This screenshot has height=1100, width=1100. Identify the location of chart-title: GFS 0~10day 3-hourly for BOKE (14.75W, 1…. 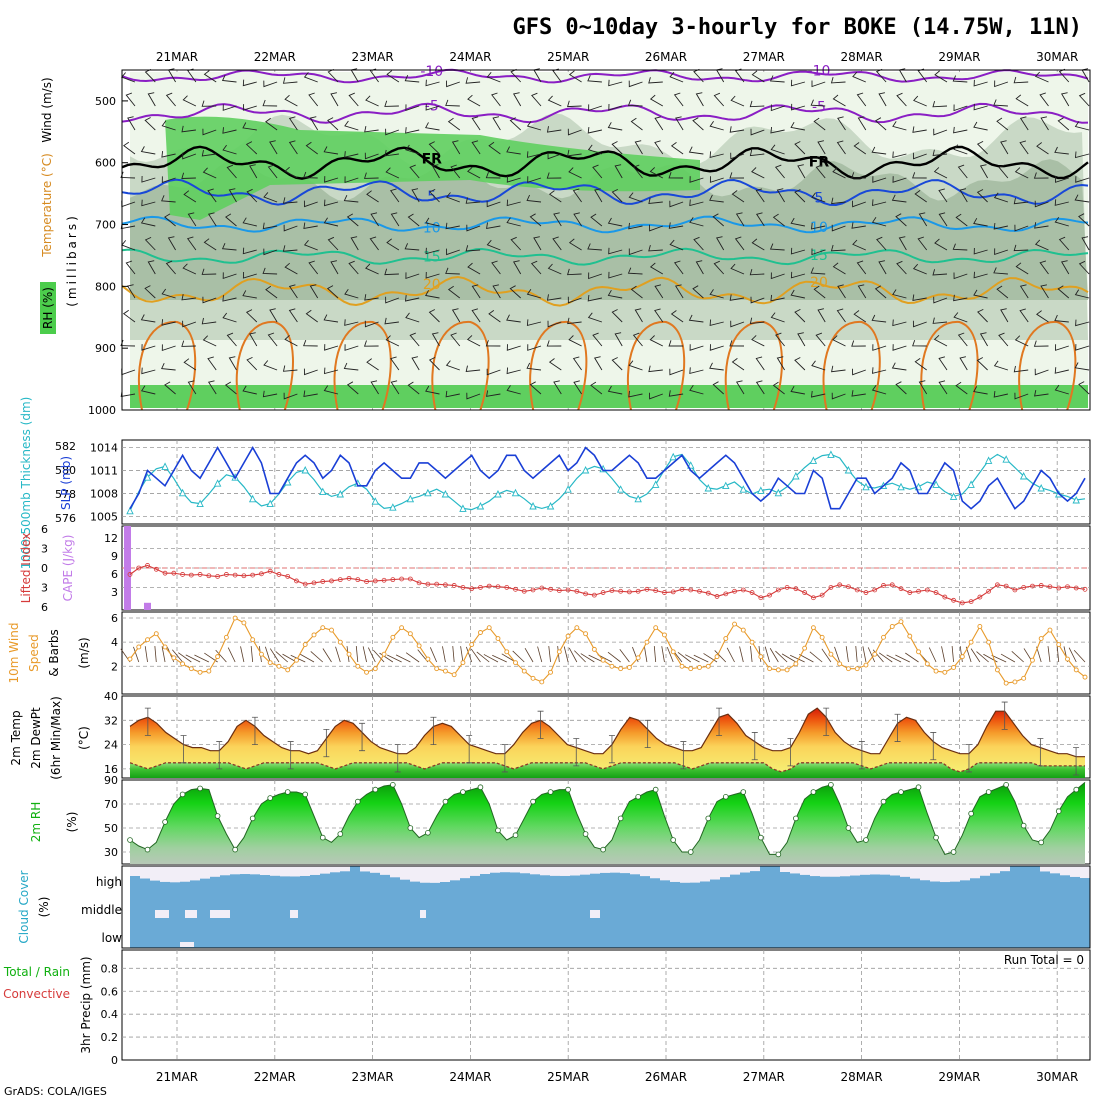
(797, 27).